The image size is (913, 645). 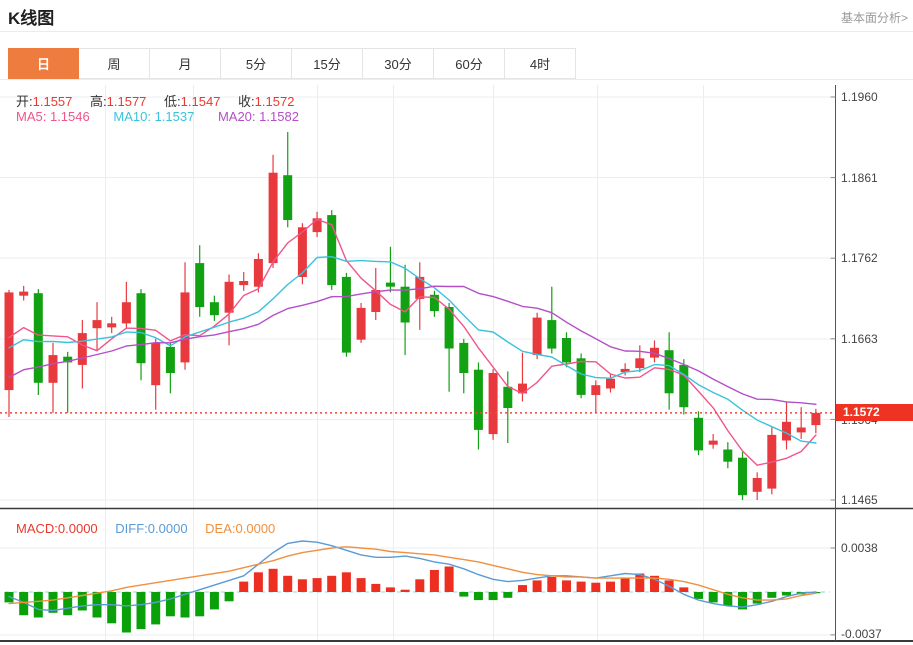 I want to click on close-value: 1.1572, so click(x=274, y=101).